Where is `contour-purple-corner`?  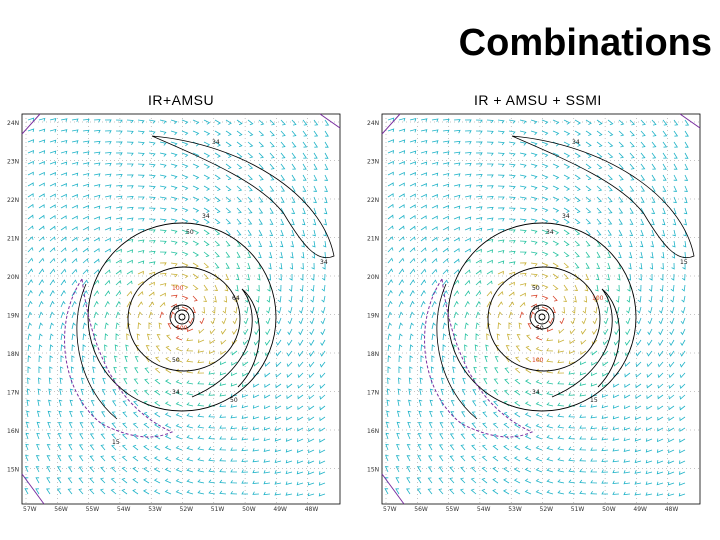 contour-purple-corner is located at coordinates (393, 489).